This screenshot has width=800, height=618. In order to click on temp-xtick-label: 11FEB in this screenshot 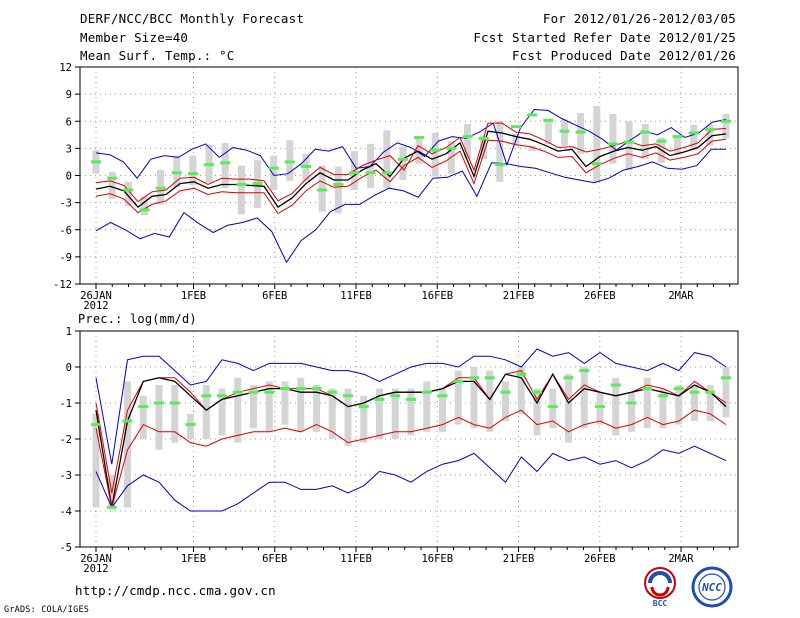, I will do `click(356, 296)`.